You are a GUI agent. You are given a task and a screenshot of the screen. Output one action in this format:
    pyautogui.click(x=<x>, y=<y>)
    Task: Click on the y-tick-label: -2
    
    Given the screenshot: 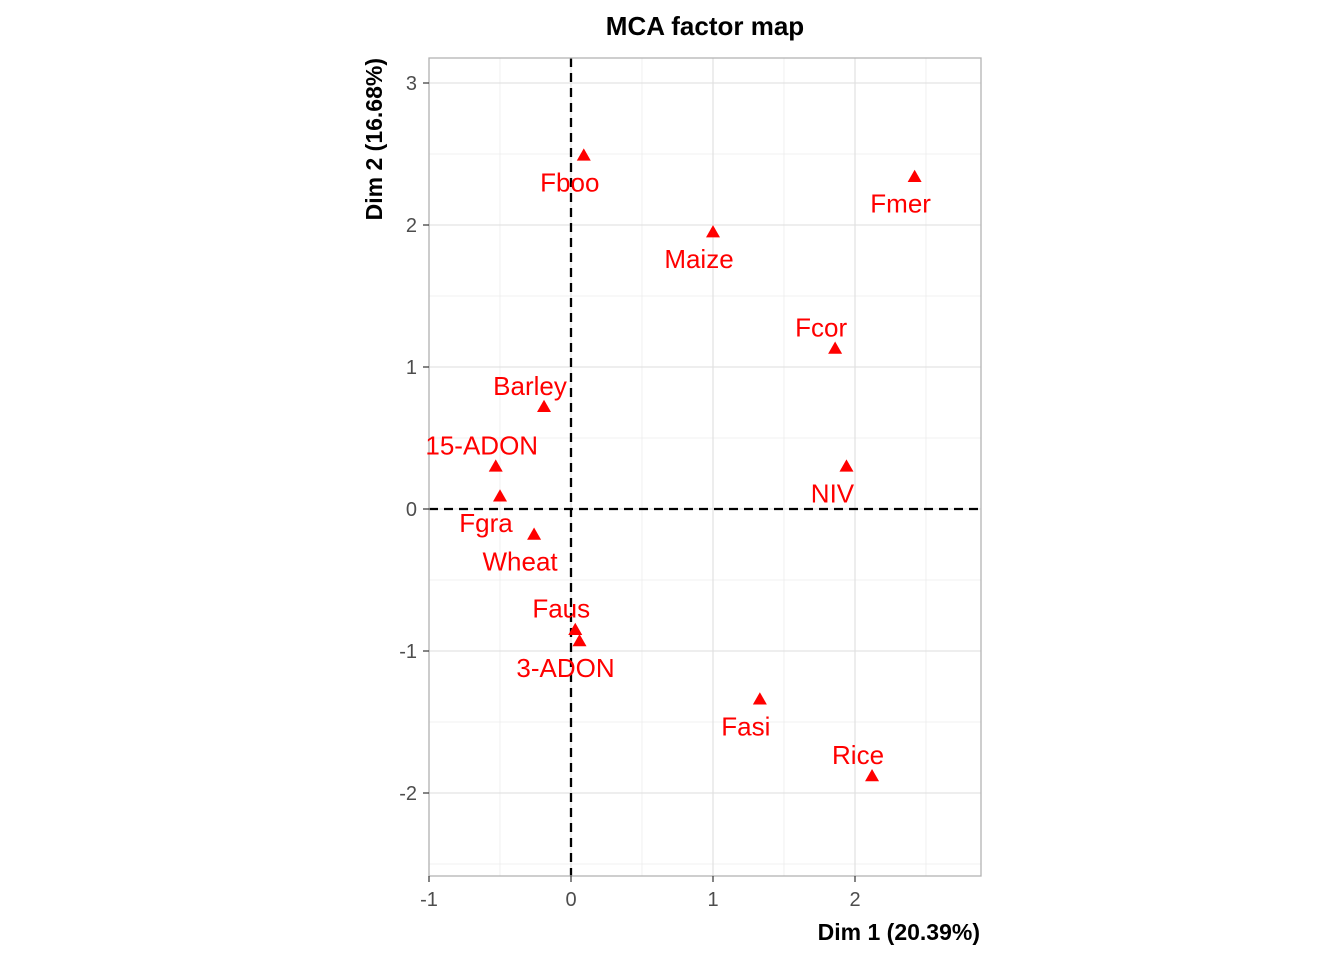 What is the action you would take?
    pyautogui.click(x=408, y=794)
    